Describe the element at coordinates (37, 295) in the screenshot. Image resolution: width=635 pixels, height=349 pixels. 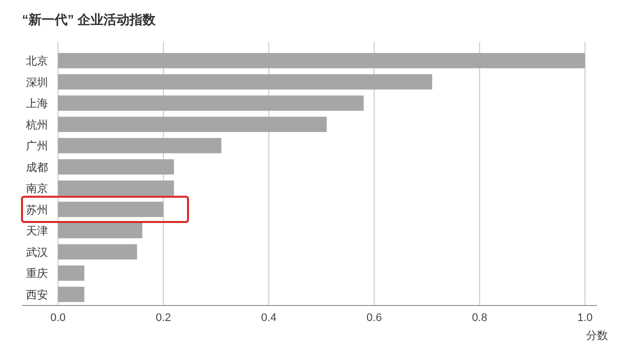
I see `y-tick-label: 西安` at that location.